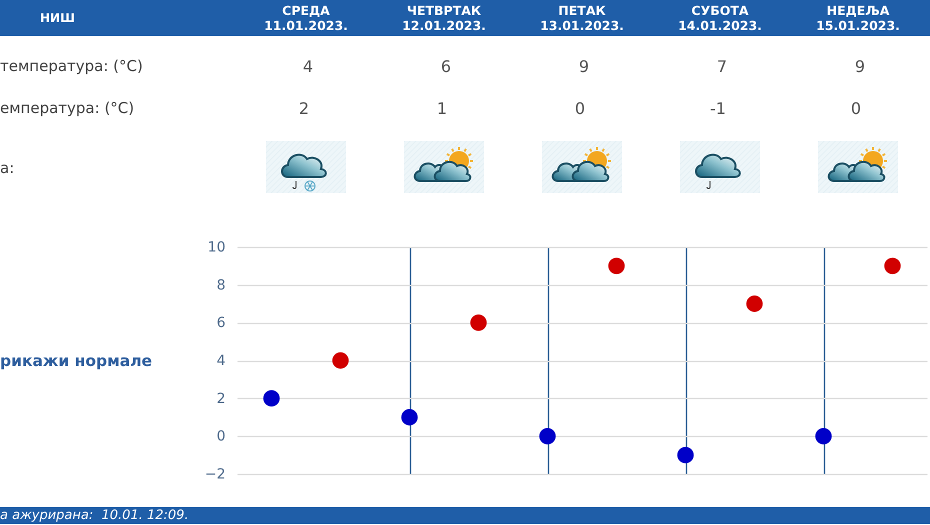 The width and height of the screenshot is (930, 525). I want to click on text: емпература: (°C), so click(67, 108).